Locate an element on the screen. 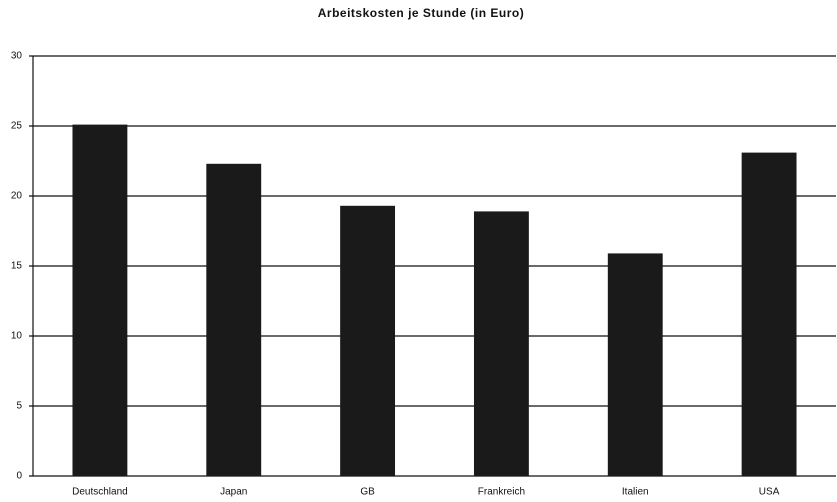 The height and width of the screenshot is (502, 837). chart-title: Arbeitskosten je Stunde (in Euro) is located at coordinates (421, 13).